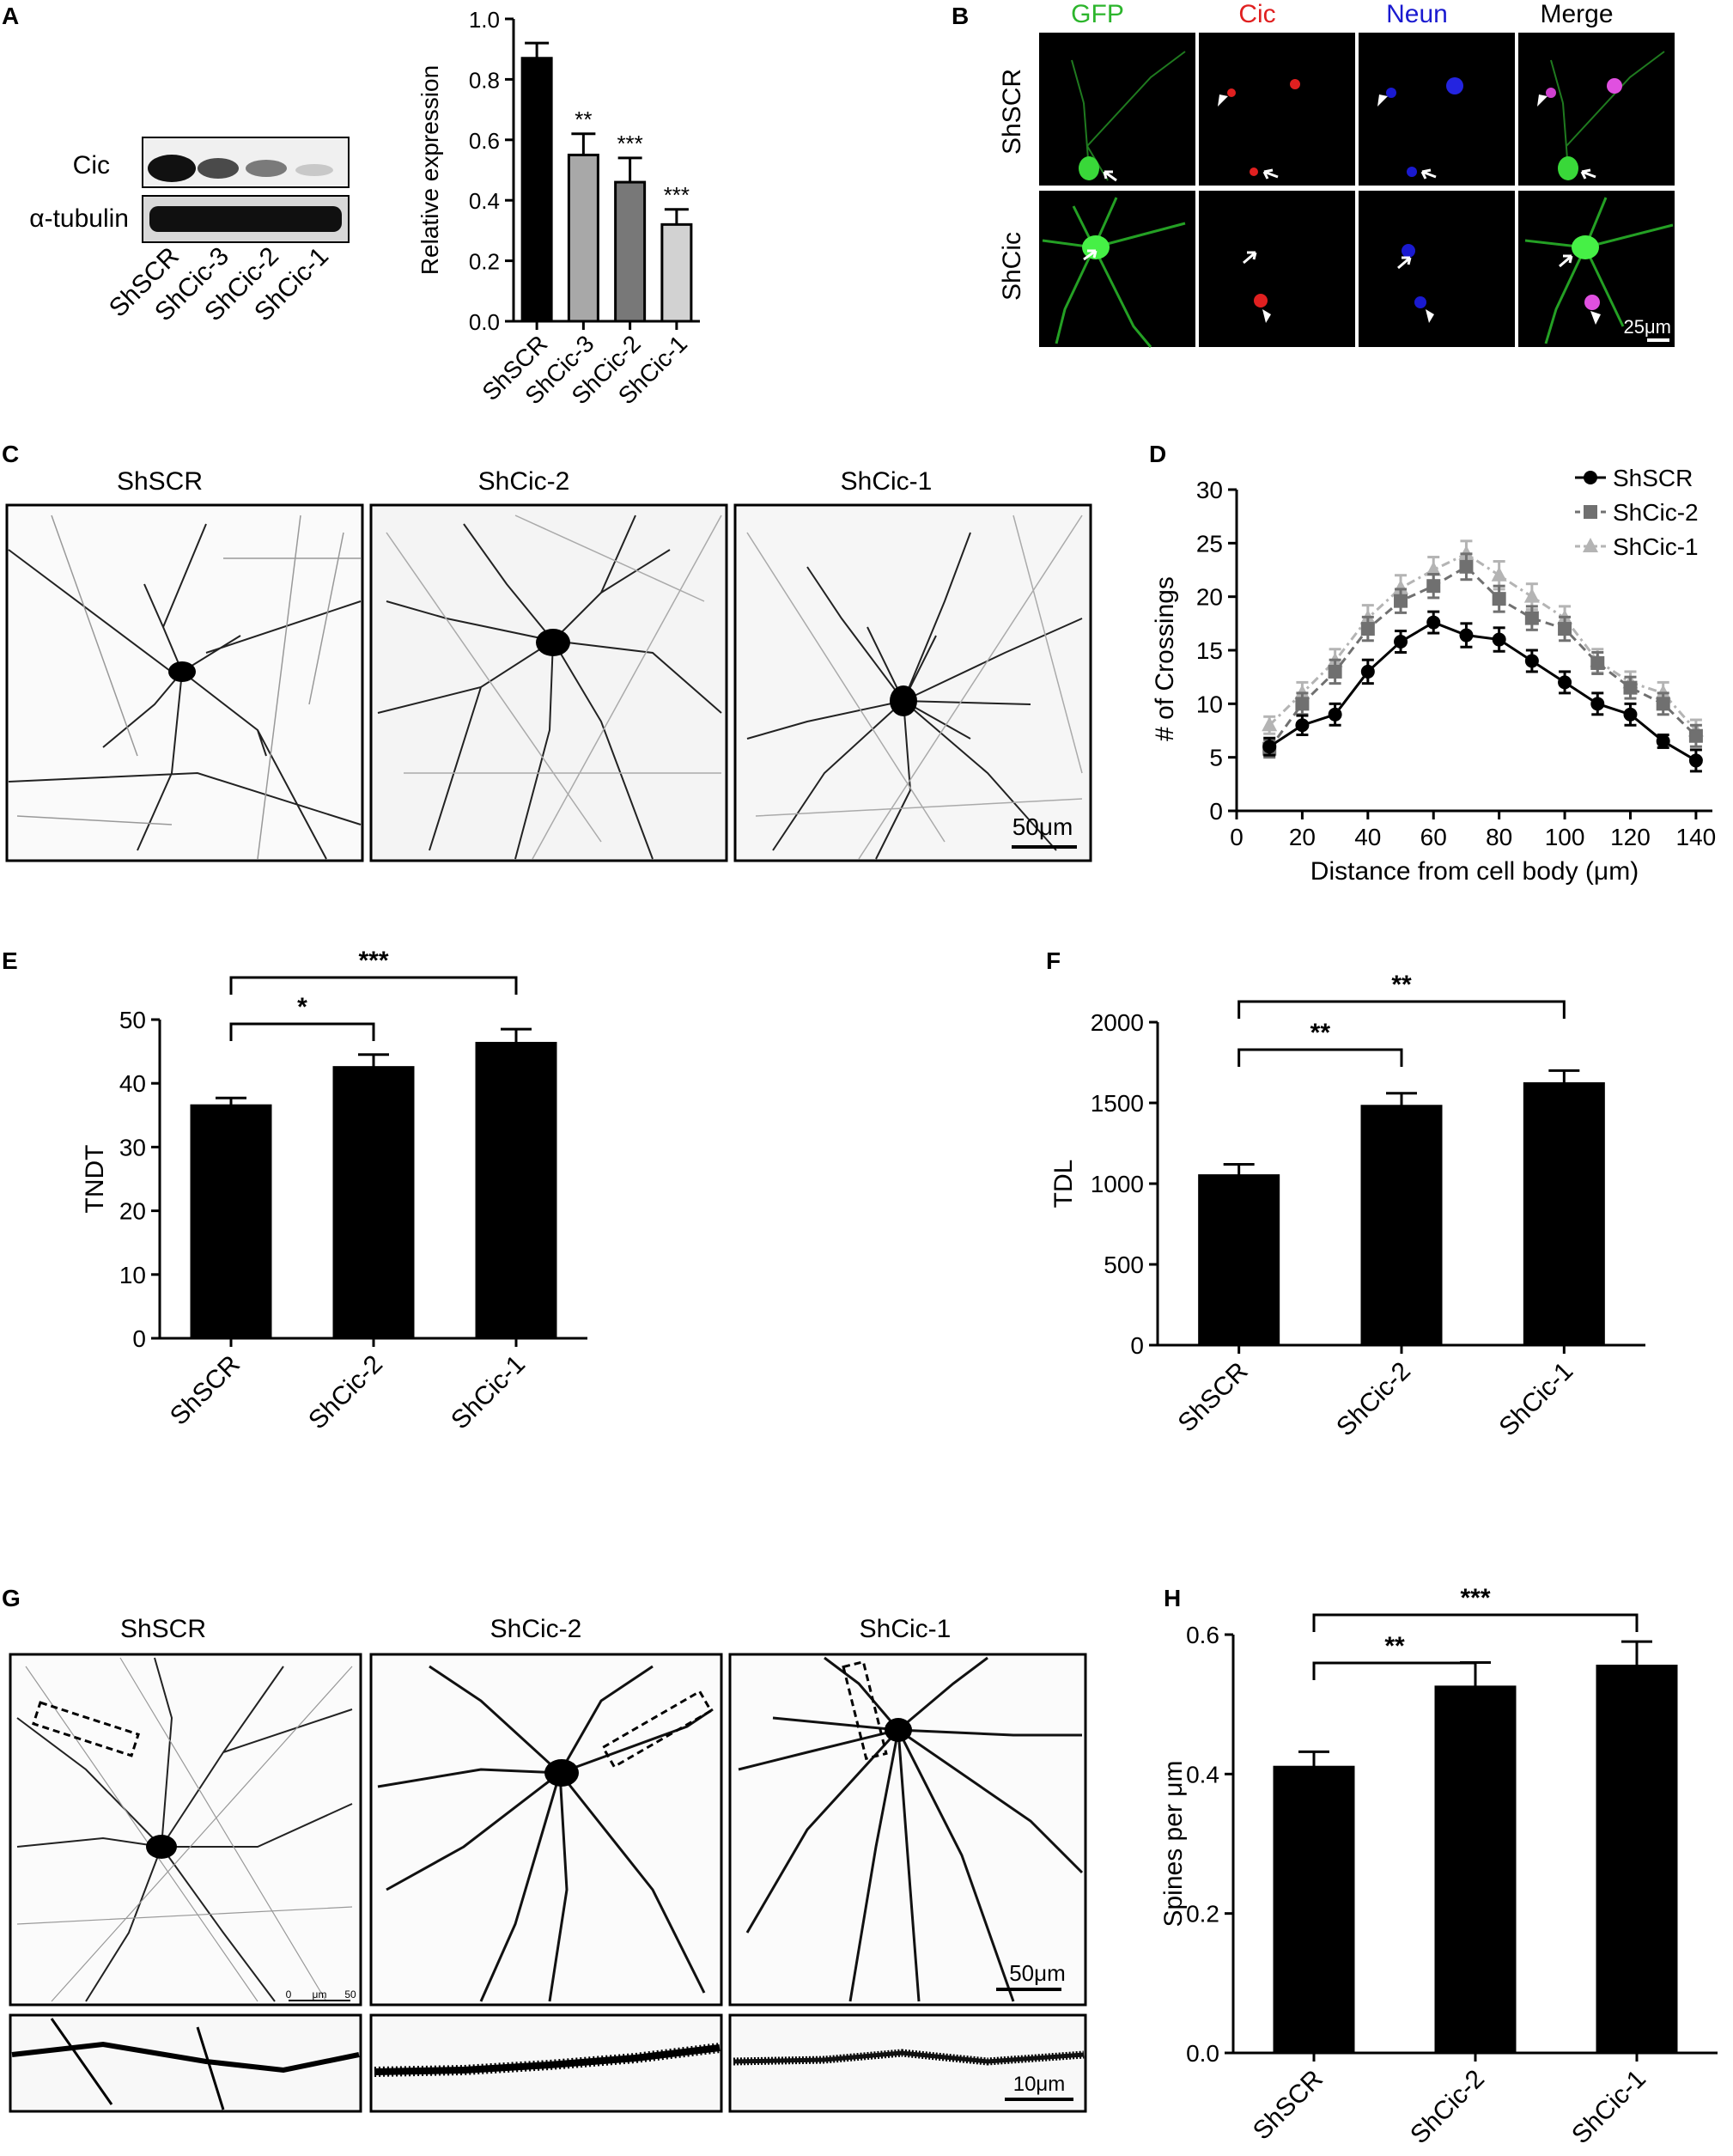 The height and width of the screenshot is (2156, 1733). Describe the element at coordinates (79, 218) in the screenshot. I see `blot-label-tubulin: α-tubulin` at that location.